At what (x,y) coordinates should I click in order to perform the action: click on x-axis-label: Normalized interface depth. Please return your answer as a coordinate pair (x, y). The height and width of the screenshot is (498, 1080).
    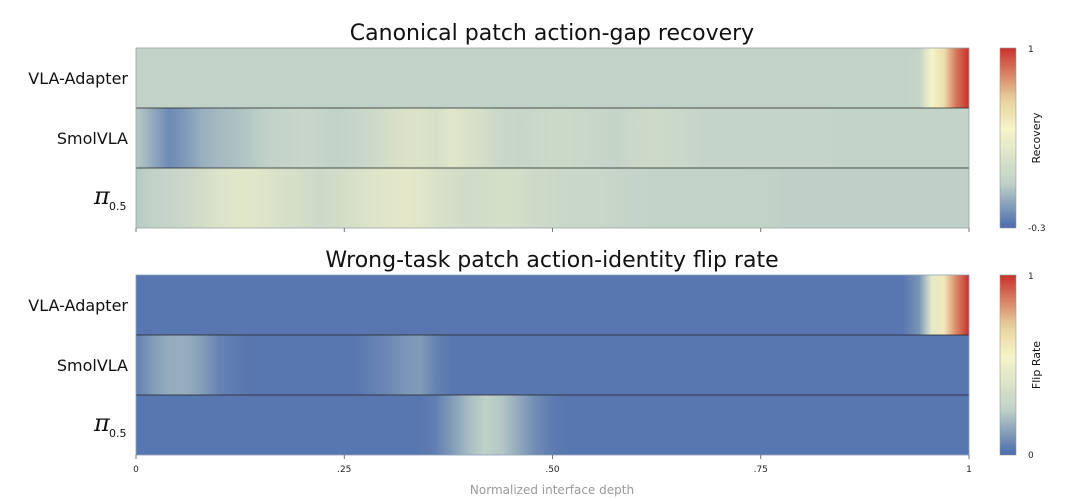
    Looking at the image, I should click on (552, 490).